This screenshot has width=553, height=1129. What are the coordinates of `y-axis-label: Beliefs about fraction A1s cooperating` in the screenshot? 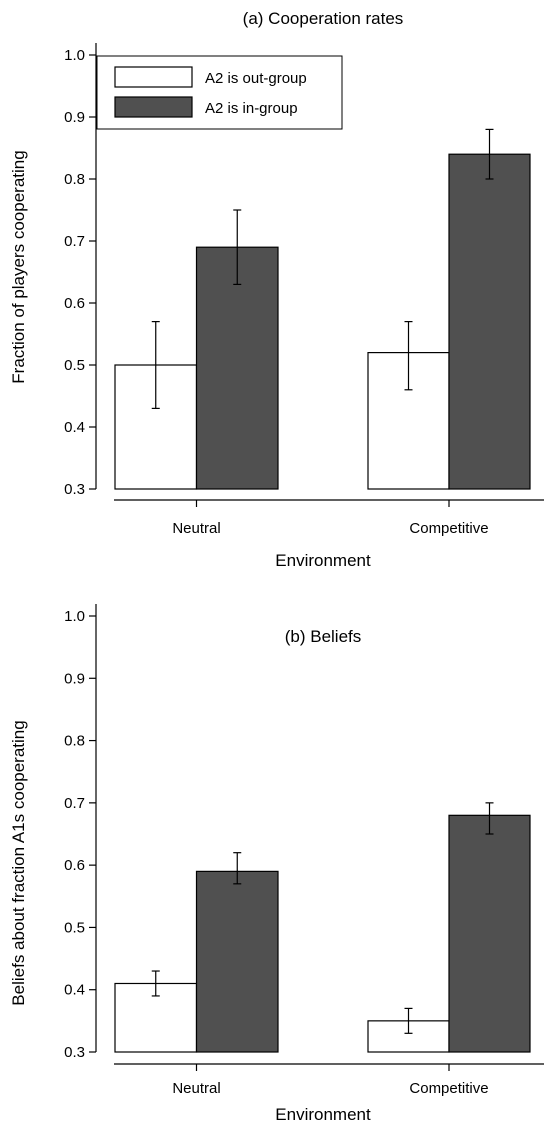 It's located at (18, 862).